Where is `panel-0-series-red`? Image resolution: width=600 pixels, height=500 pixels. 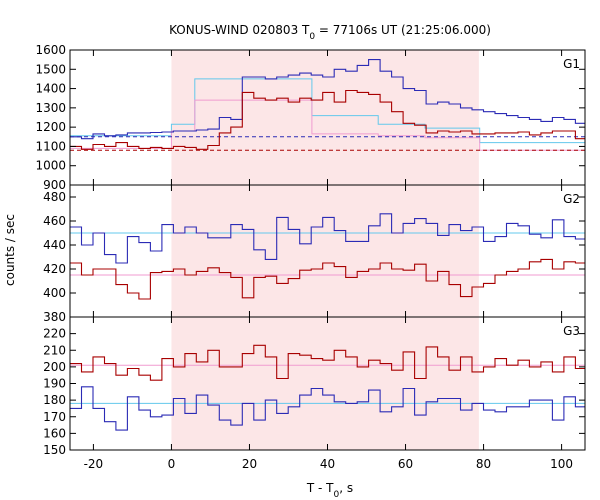 panel-0-series-red is located at coordinates (327, 119).